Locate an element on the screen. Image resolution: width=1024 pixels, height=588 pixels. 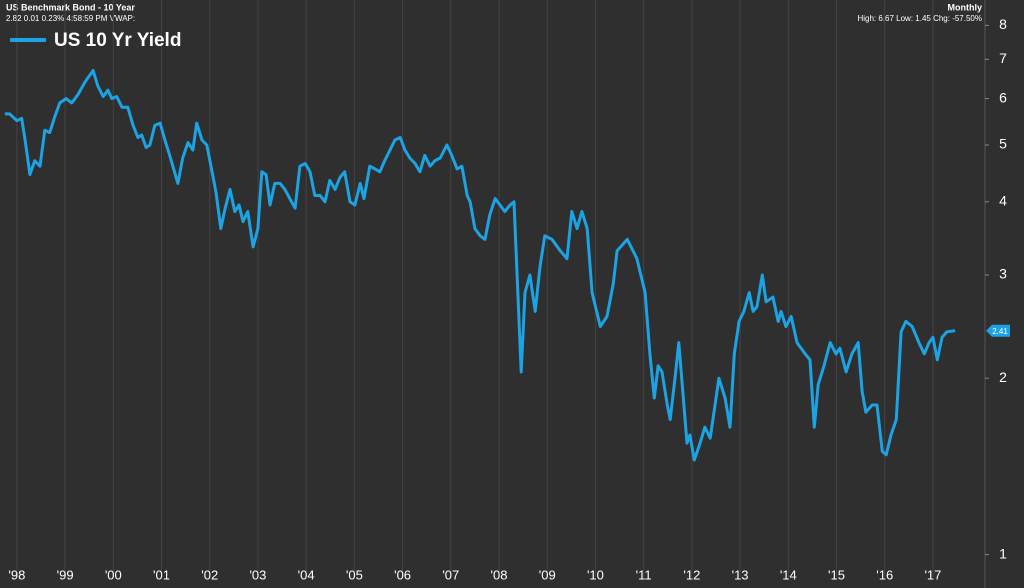
x-tick-label: '08 is located at coordinates (499, 574).